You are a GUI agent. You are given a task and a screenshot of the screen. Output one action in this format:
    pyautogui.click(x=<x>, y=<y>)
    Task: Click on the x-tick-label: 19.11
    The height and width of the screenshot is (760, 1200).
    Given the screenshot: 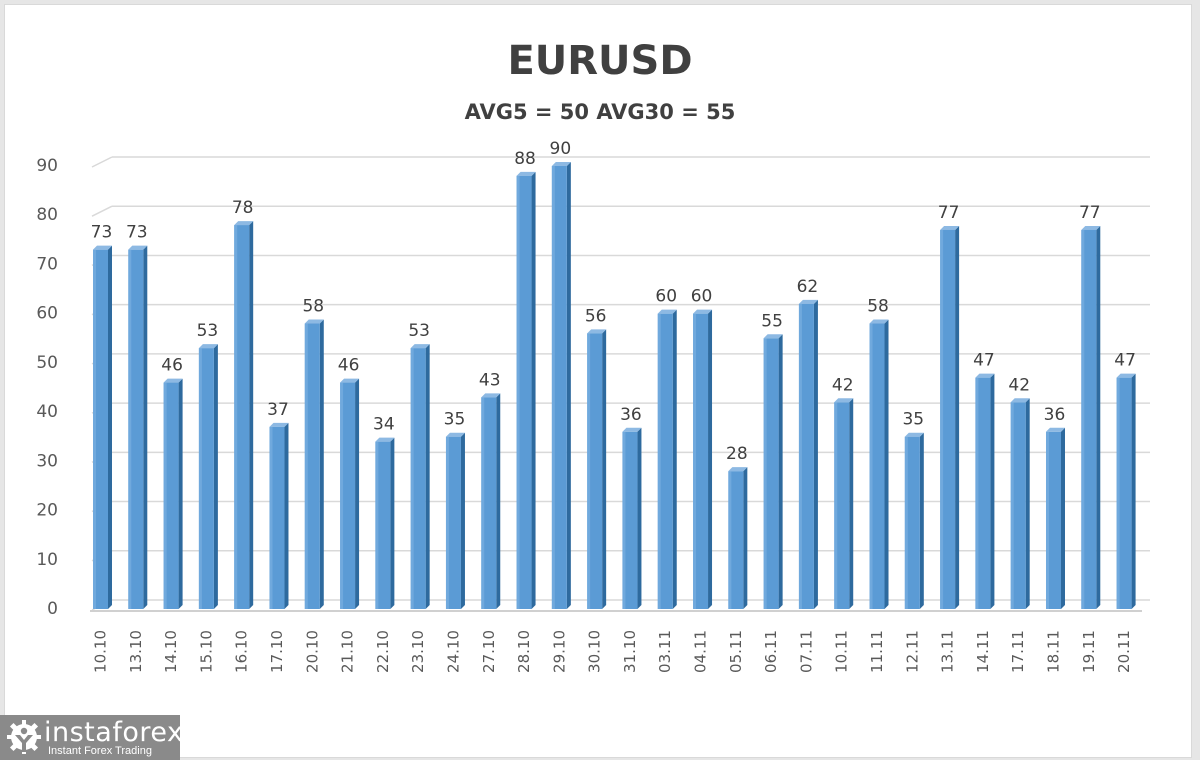 What is the action you would take?
    pyautogui.click(x=1089, y=651)
    